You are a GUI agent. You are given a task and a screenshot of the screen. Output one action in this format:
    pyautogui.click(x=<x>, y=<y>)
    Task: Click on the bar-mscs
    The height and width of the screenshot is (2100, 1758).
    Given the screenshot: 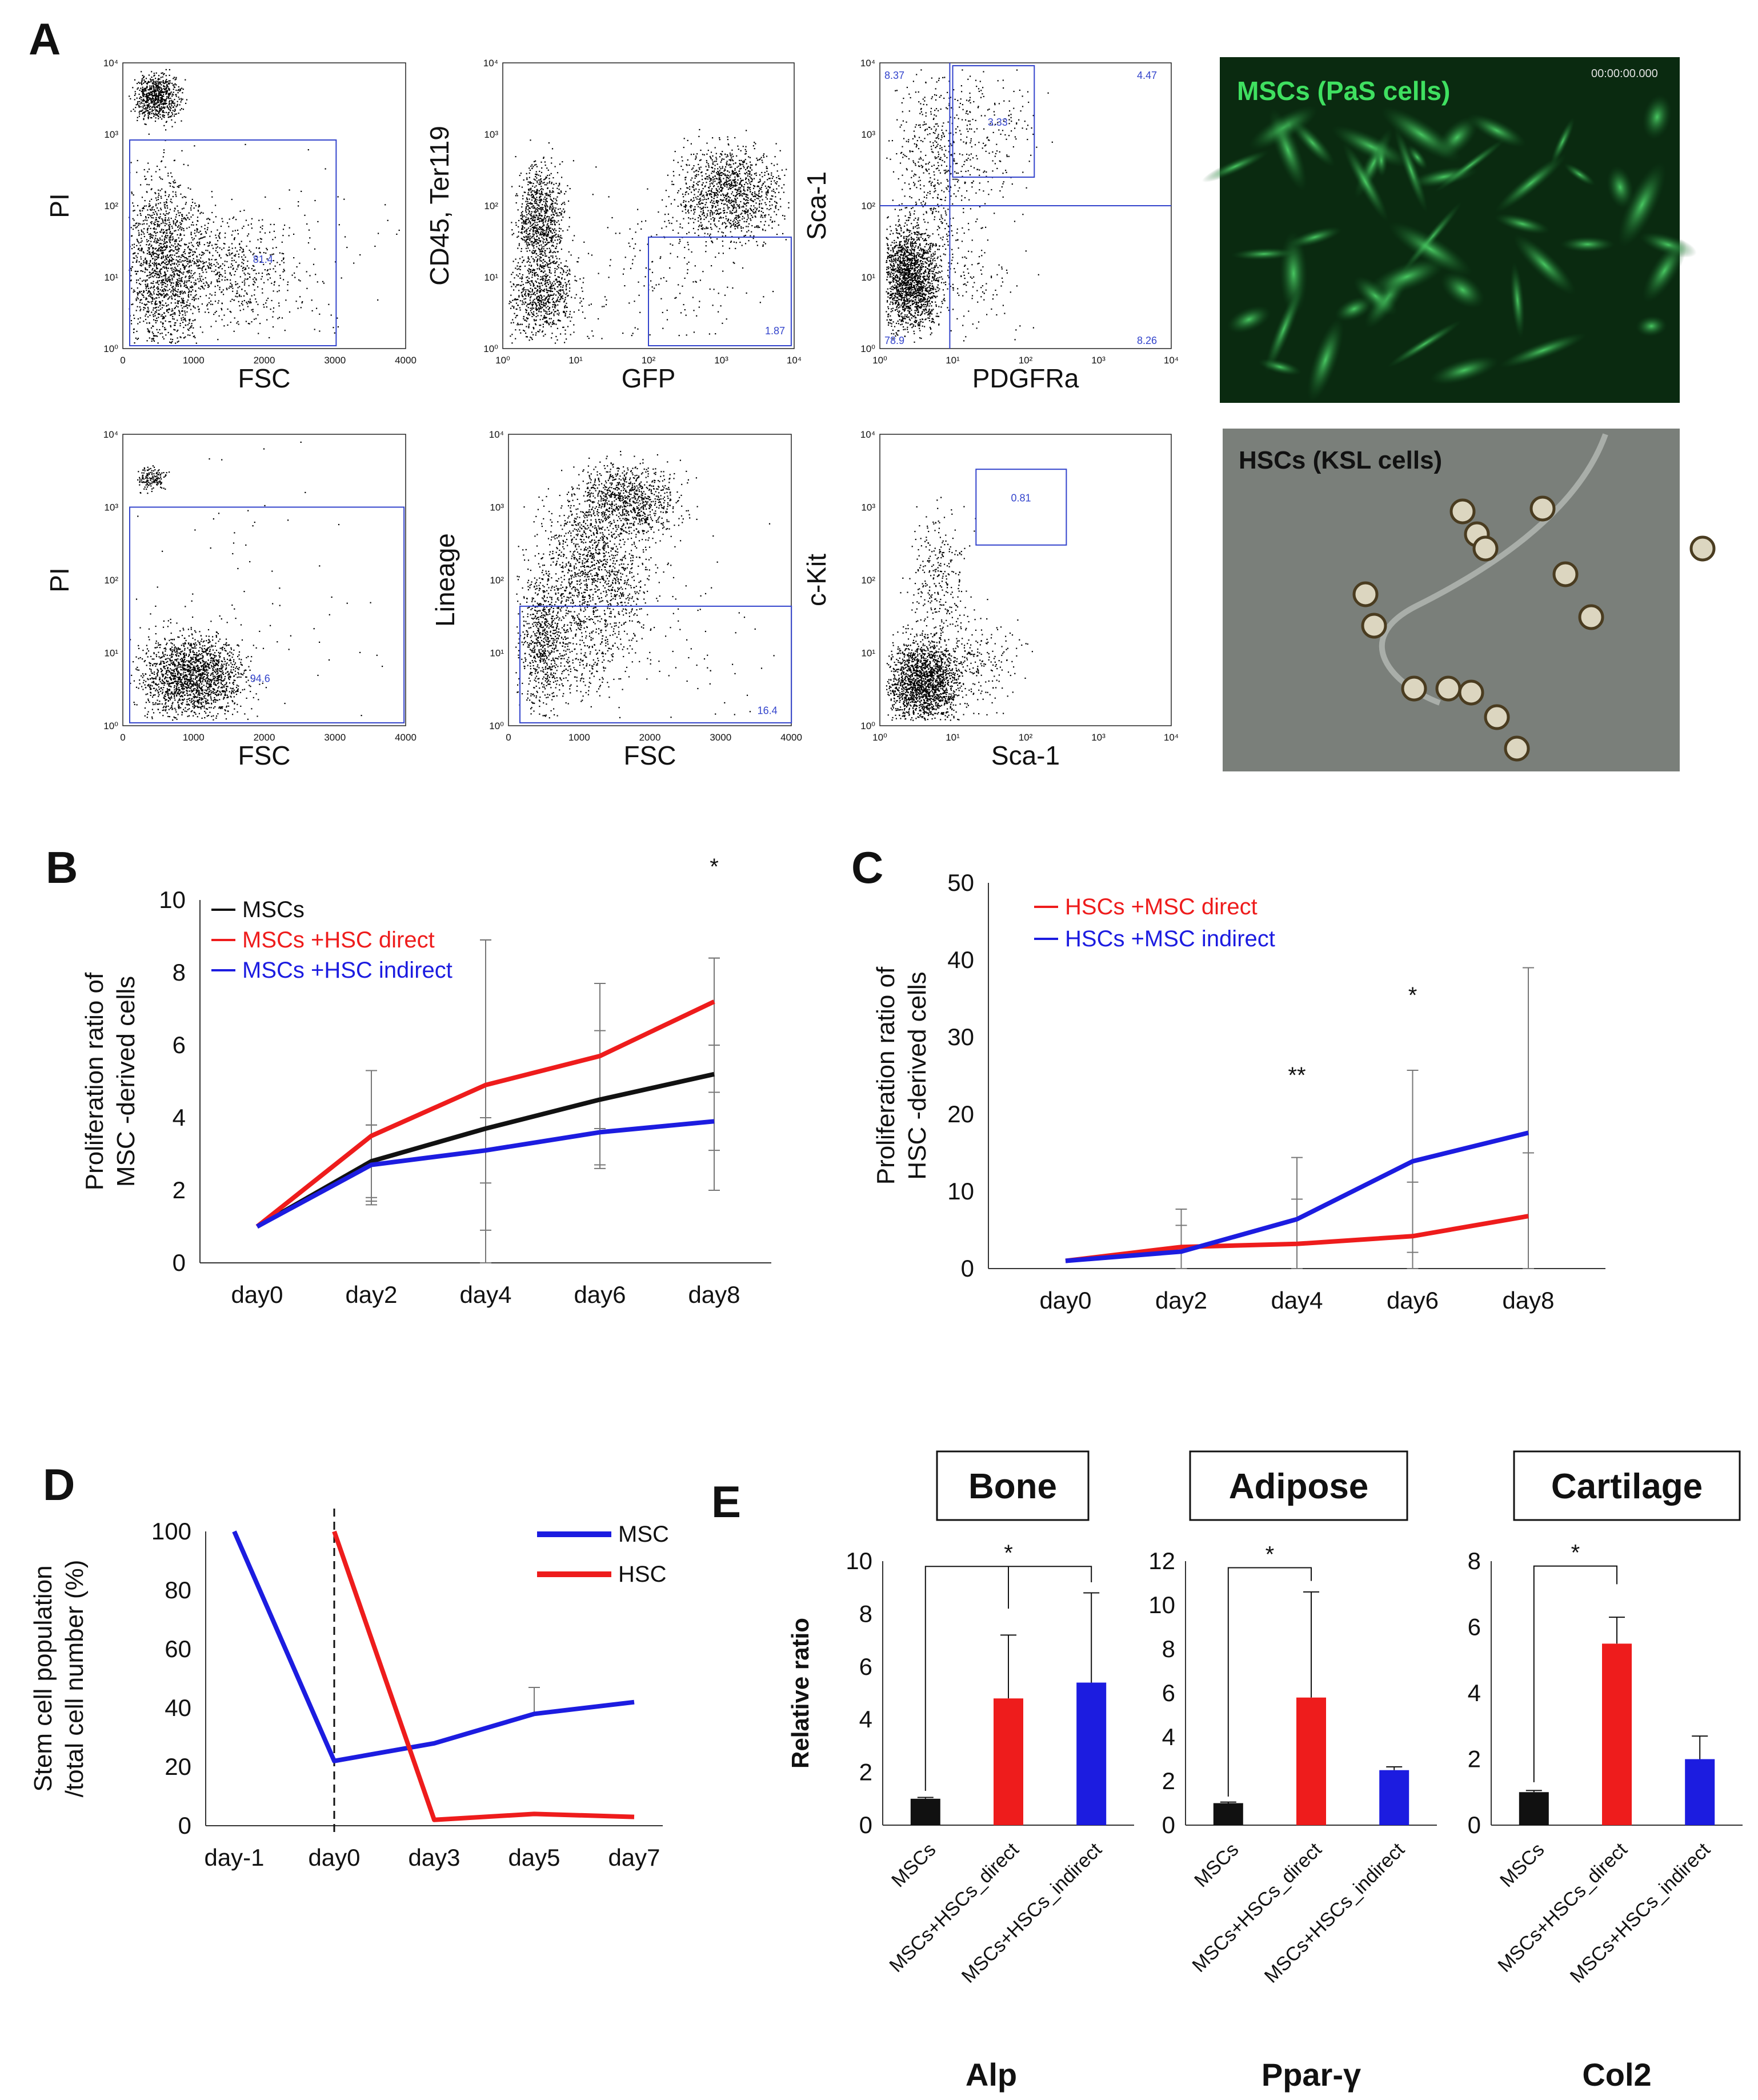 What is the action you would take?
    pyautogui.click(x=1534, y=1808)
    